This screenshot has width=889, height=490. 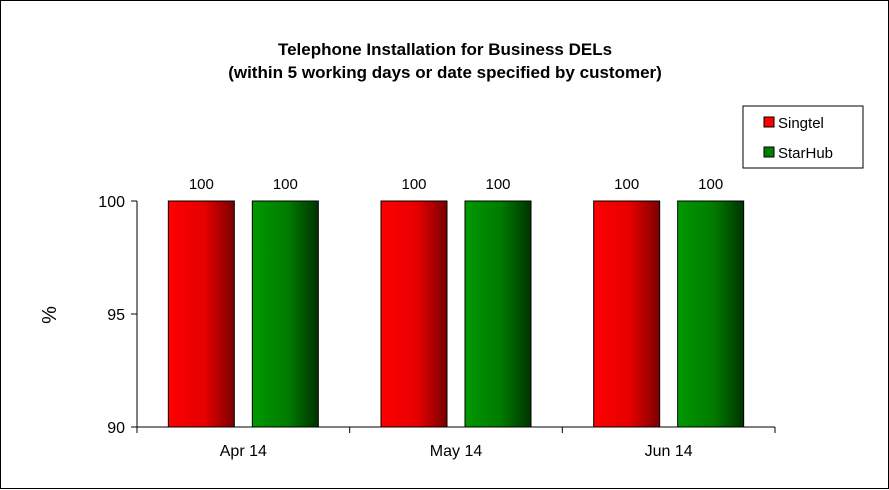 What do you see at coordinates (116, 315) in the screenshot?
I see `y-tick-label: 95` at bounding box center [116, 315].